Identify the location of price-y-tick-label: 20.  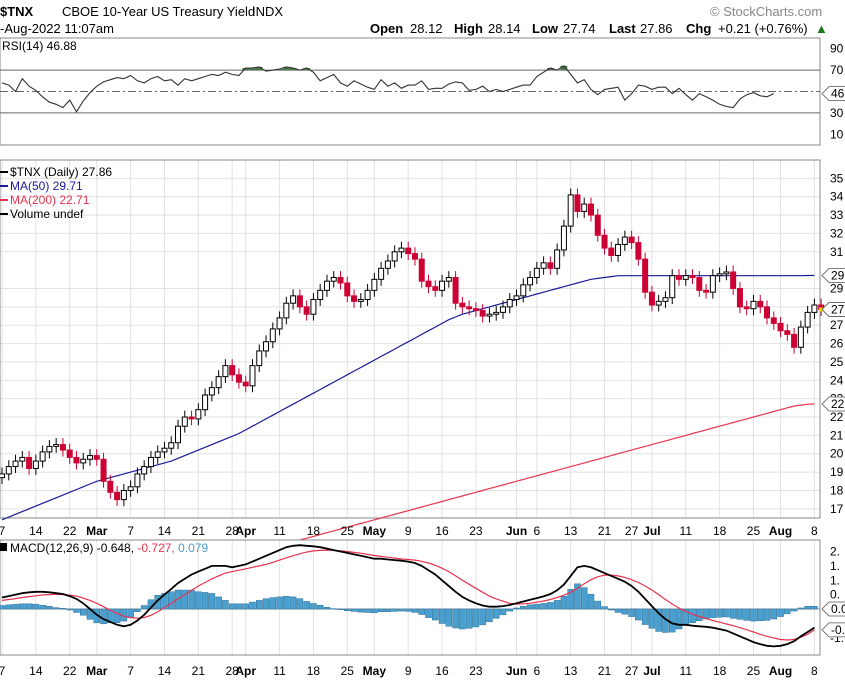
(837, 454).